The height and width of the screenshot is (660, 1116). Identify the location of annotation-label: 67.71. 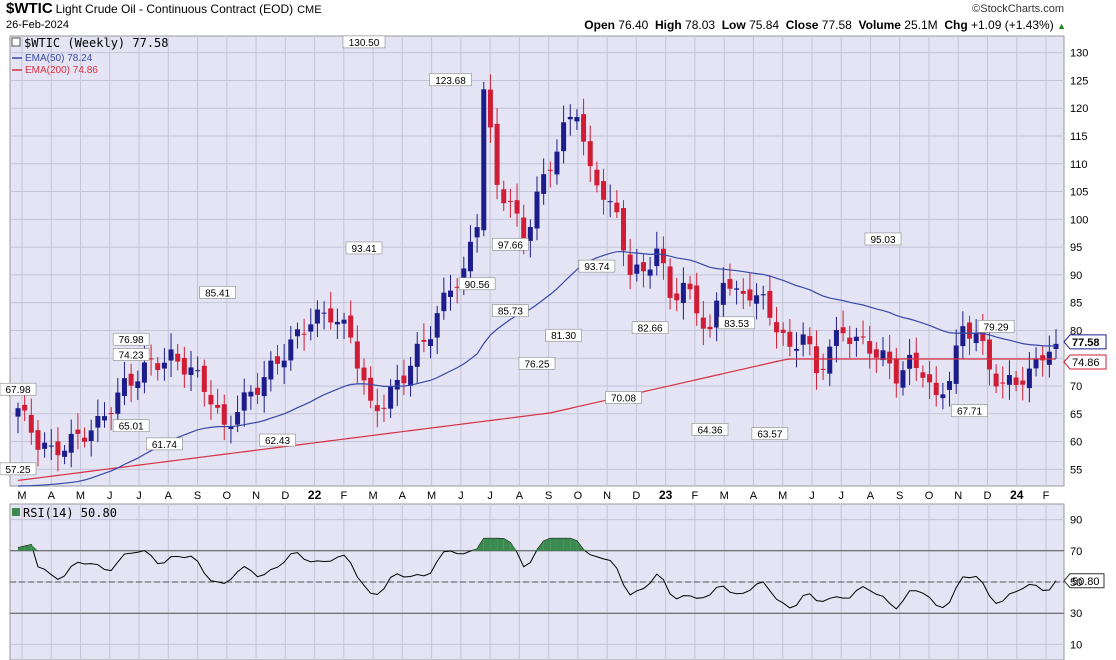
(969, 412).